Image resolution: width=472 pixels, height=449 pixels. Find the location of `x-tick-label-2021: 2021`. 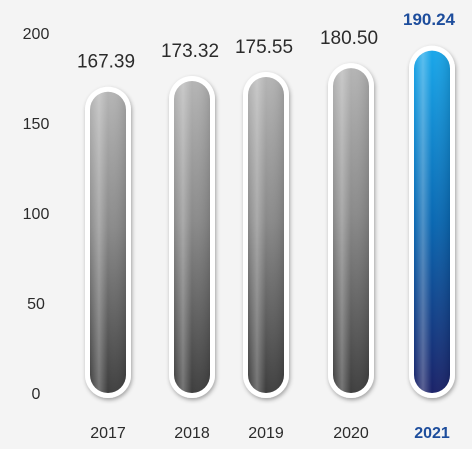

x-tick-label-2021: 2021 is located at coordinates (432, 433).